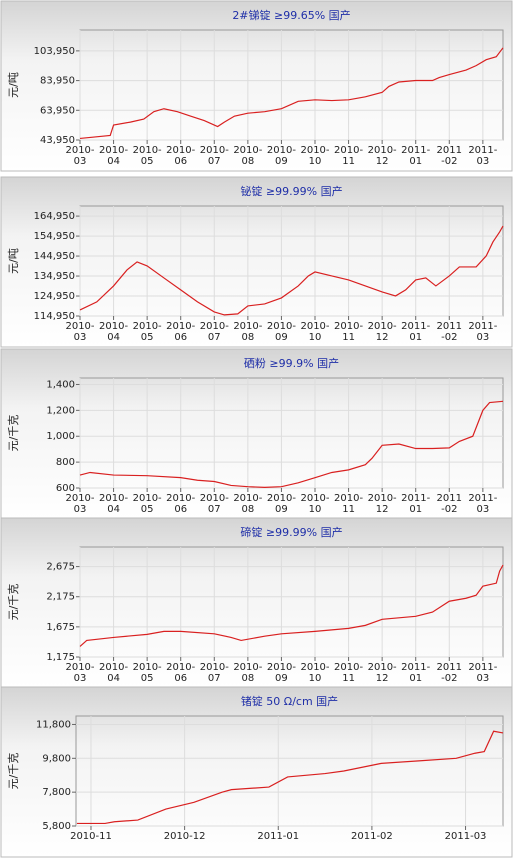  Describe the element at coordinates (315, 678) in the screenshot. I see `x-tick-label-line: 10` at that location.